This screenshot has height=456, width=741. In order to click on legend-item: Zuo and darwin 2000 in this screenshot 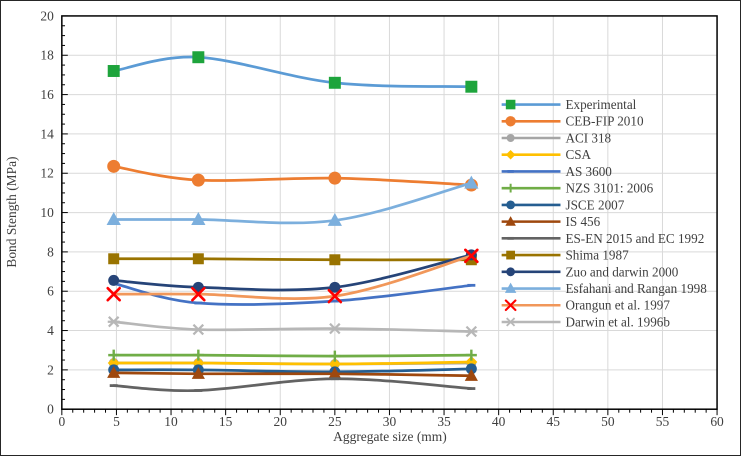, I will do `click(590, 271)`.